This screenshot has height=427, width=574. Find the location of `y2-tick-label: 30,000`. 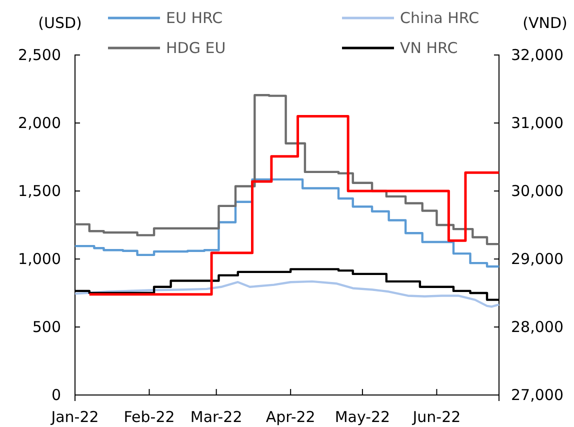

y2-tick-label: 30,000 is located at coordinates (537, 191).